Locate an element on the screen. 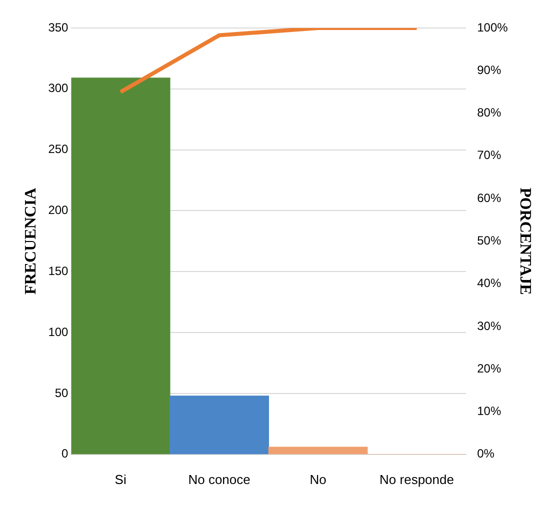  y2-tick-label: 50% is located at coordinates (489, 241).